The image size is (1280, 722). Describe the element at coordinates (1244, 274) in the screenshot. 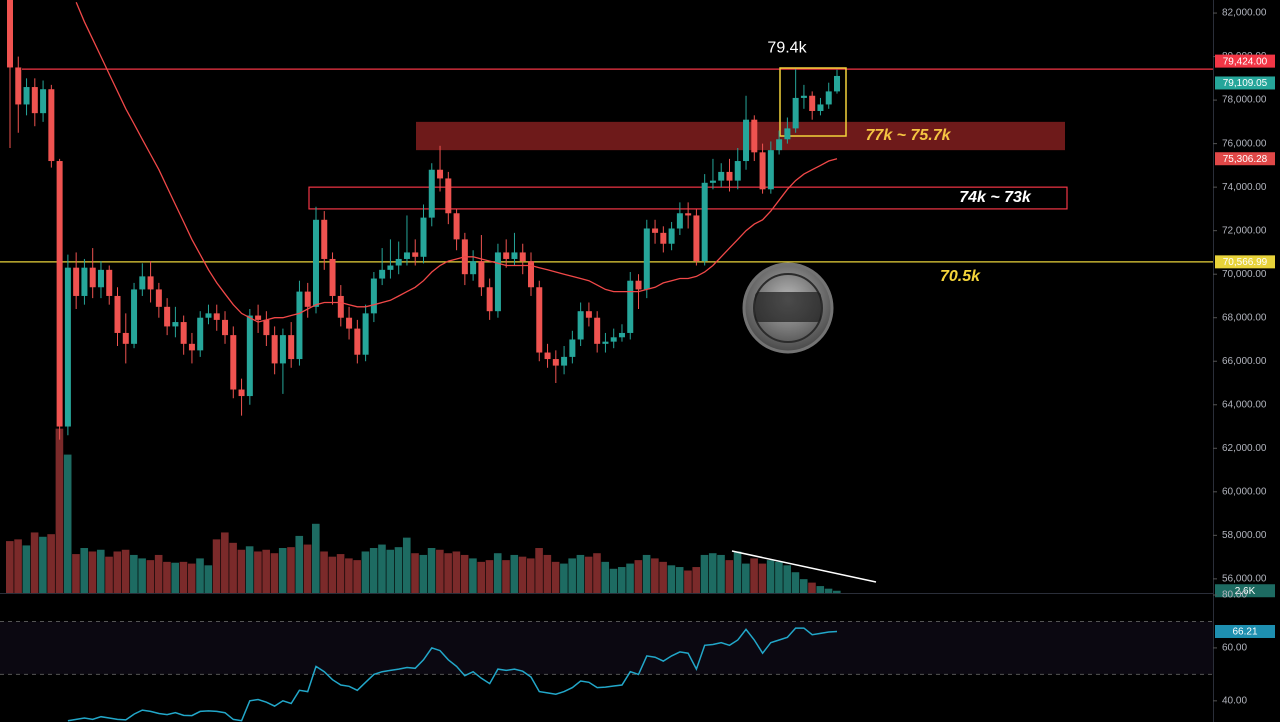

I see `y-tick-label: 70,000.00` at that location.